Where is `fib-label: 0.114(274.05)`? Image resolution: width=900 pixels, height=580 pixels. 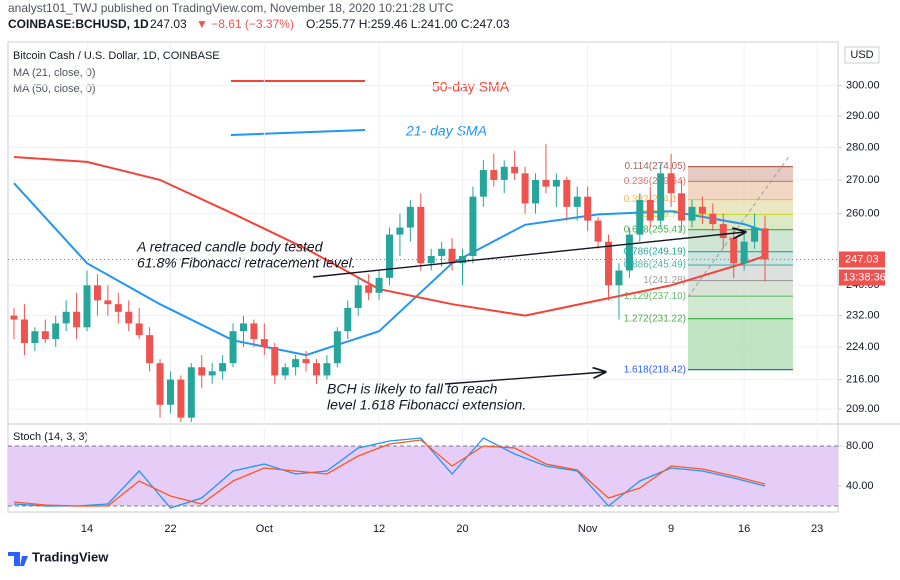 fib-label: 0.114(274.05) is located at coordinates (655, 166).